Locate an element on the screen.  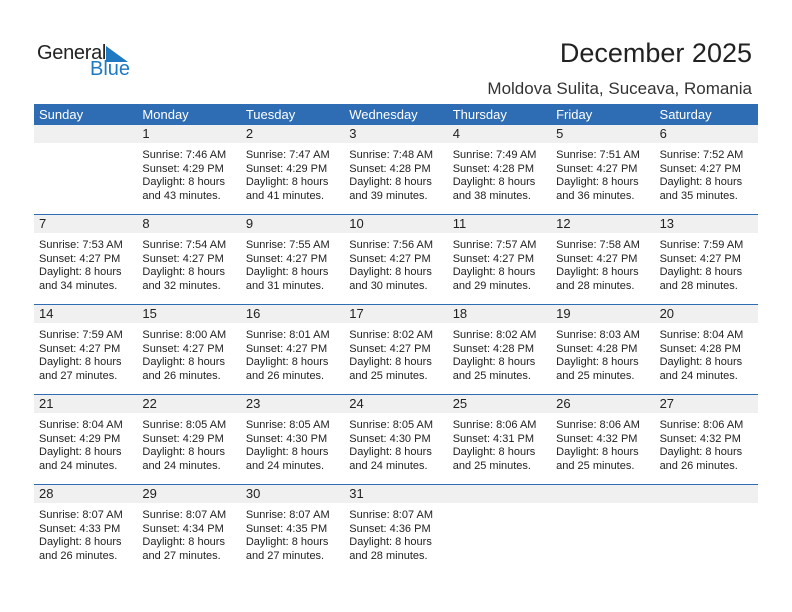
sunrise-text: Sunrise: 7:57 AM is located at coordinates (494, 245).